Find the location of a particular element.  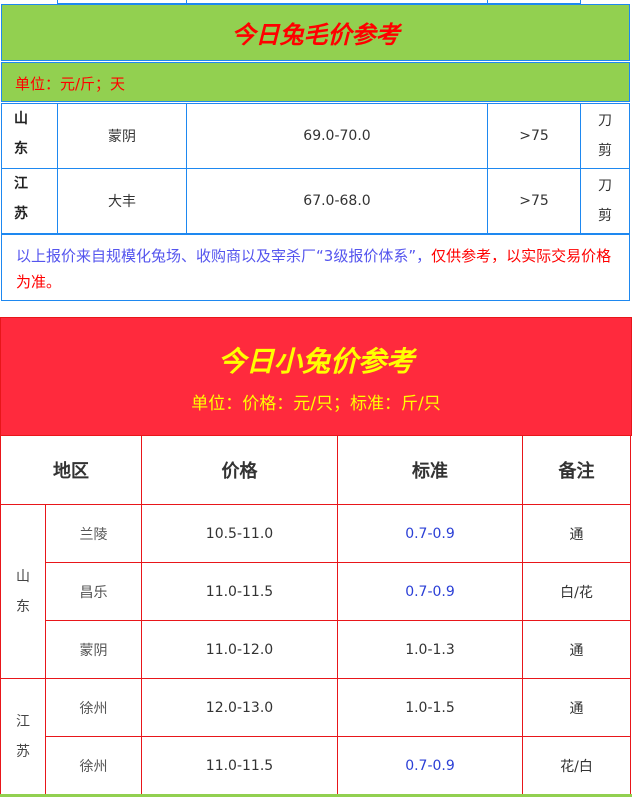

column-header: 标准 is located at coordinates (430, 470).